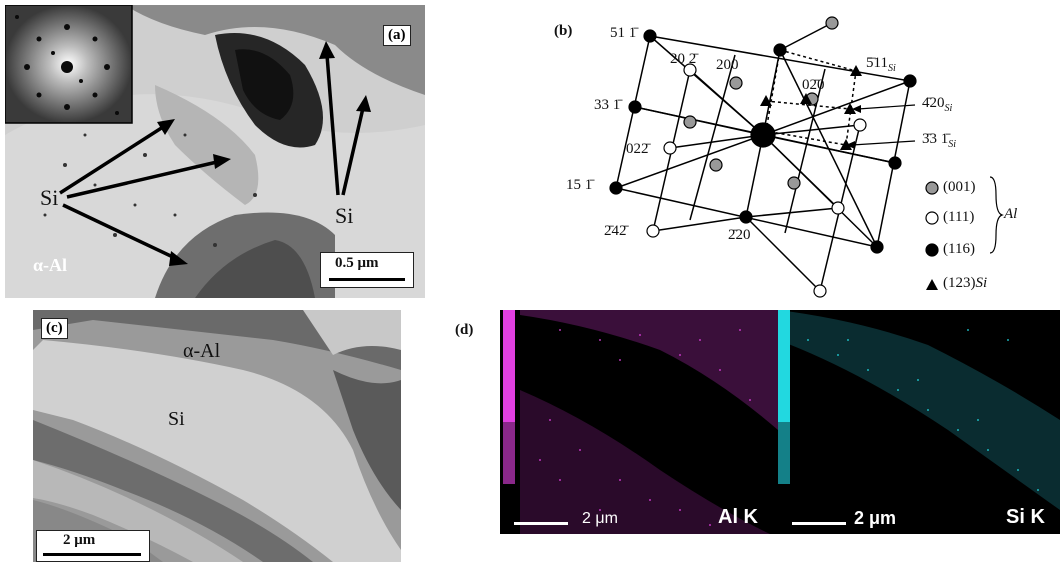  What do you see at coordinates (623, 33) in the screenshot?
I see `spot-label-51-1: 51 1̄` at bounding box center [623, 33].